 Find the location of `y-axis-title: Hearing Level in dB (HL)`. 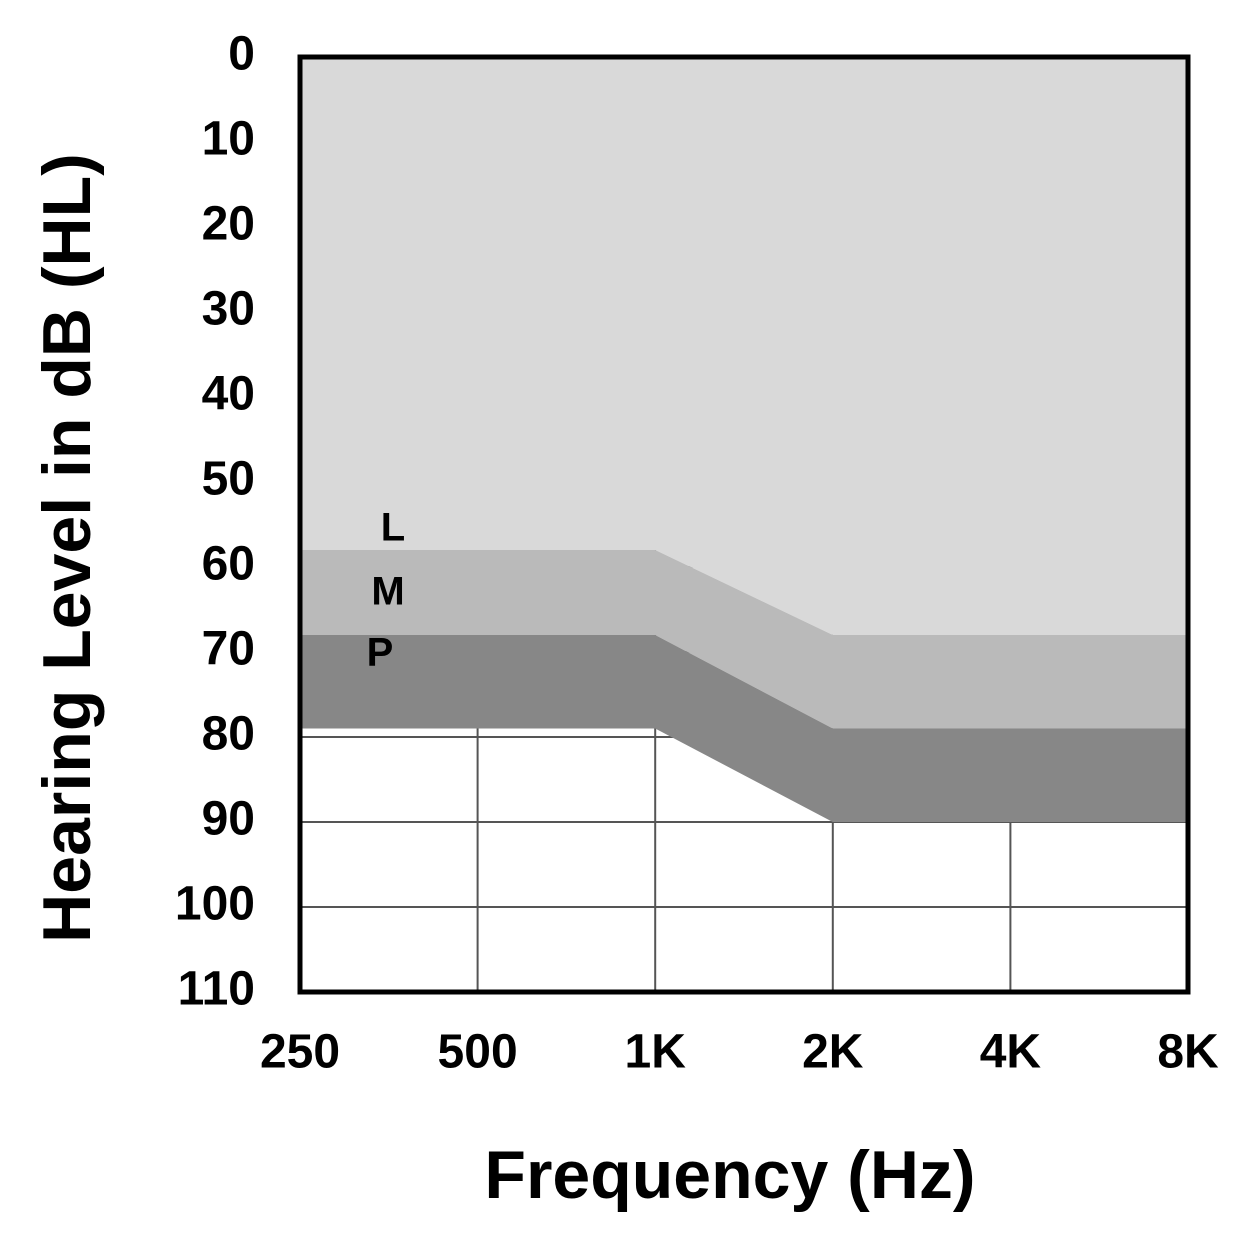

y-axis-title: Hearing Level in dB (HL) is located at coordinates (67, 548).